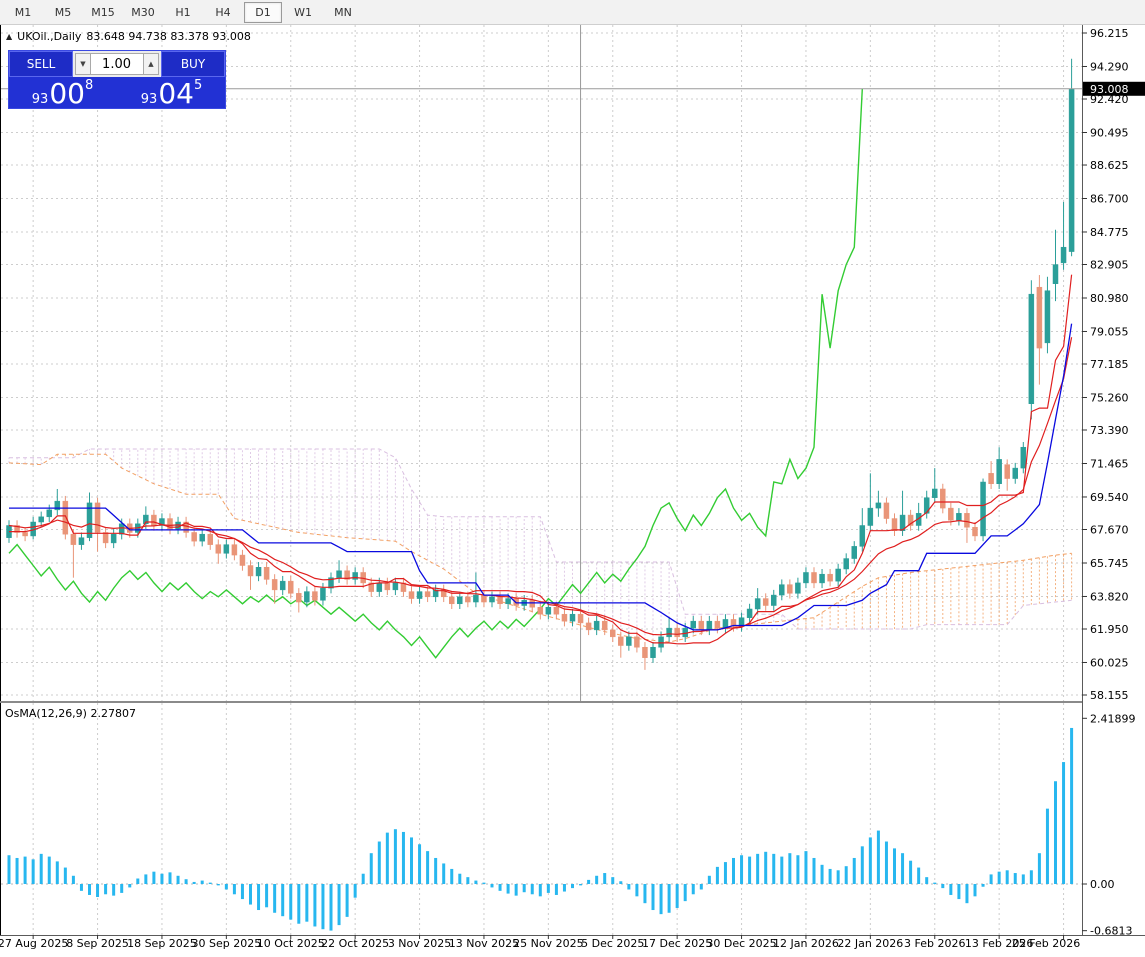 Image resolution: width=1145 pixels, height=957 pixels. I want to click on price-axis-label: 63.820, so click(1109, 596).